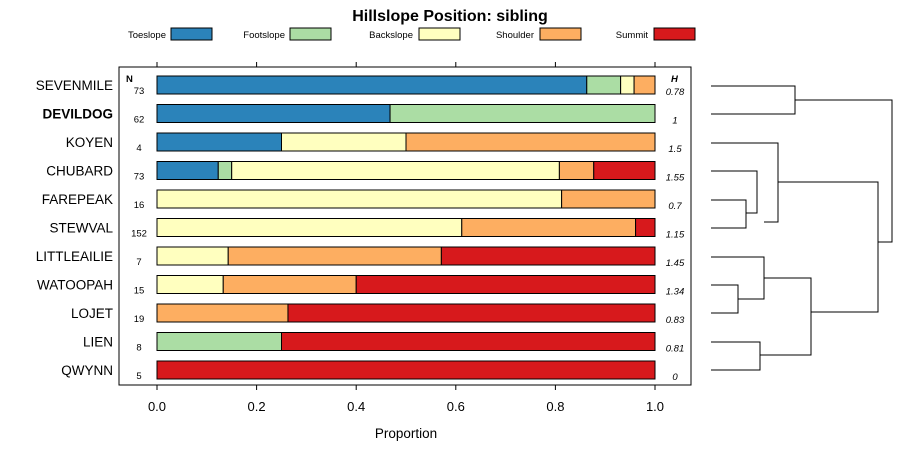 This screenshot has width=900, height=460. I want to click on h-value: 1.34, so click(675, 292).